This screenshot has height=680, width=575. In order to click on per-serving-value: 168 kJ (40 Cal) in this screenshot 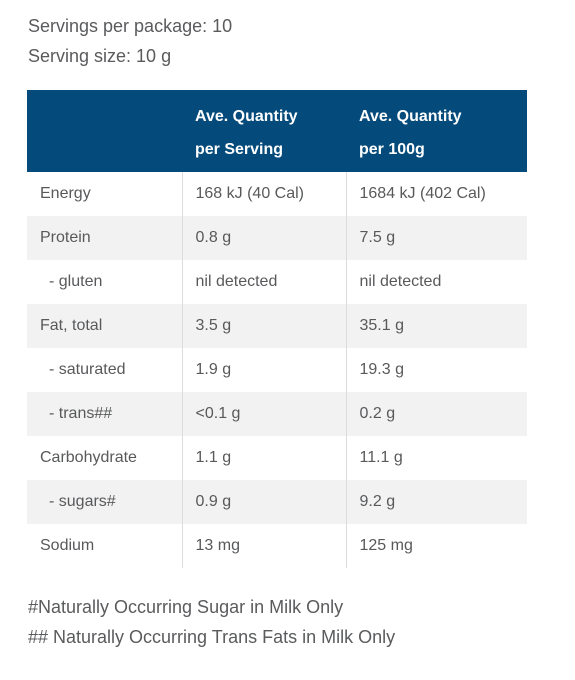, I will do `click(263, 194)`.